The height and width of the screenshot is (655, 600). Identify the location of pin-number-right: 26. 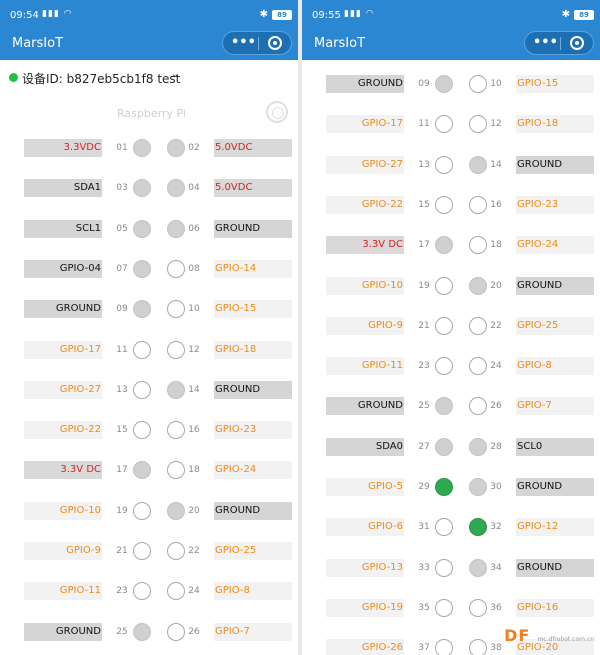
(194, 631).